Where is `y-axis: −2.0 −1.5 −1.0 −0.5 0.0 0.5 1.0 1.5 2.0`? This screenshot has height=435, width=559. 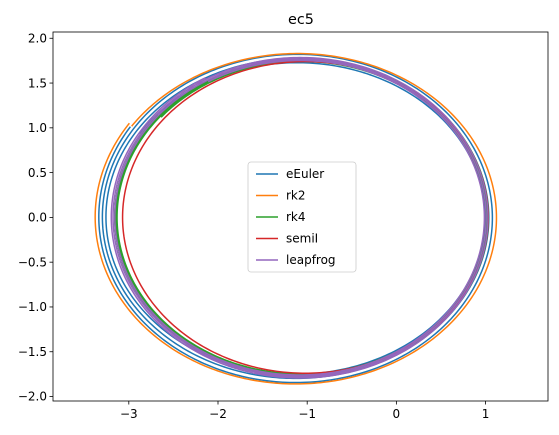 y-axis: −2.0 −1.5 −1.0 −0.5 0.0 0.5 1.0 1.5 2.0 is located at coordinates (35, 217).